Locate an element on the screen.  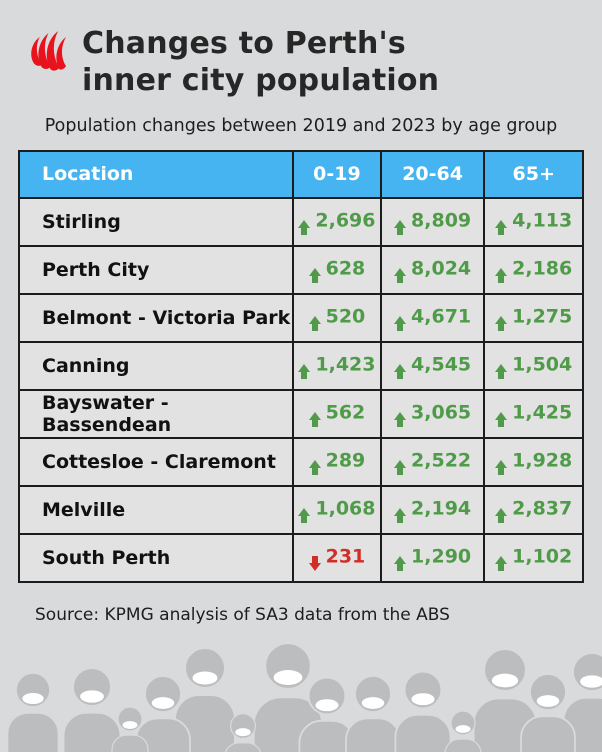
page-title: Changes to Perth's inner city population is located at coordinates (260, 63).